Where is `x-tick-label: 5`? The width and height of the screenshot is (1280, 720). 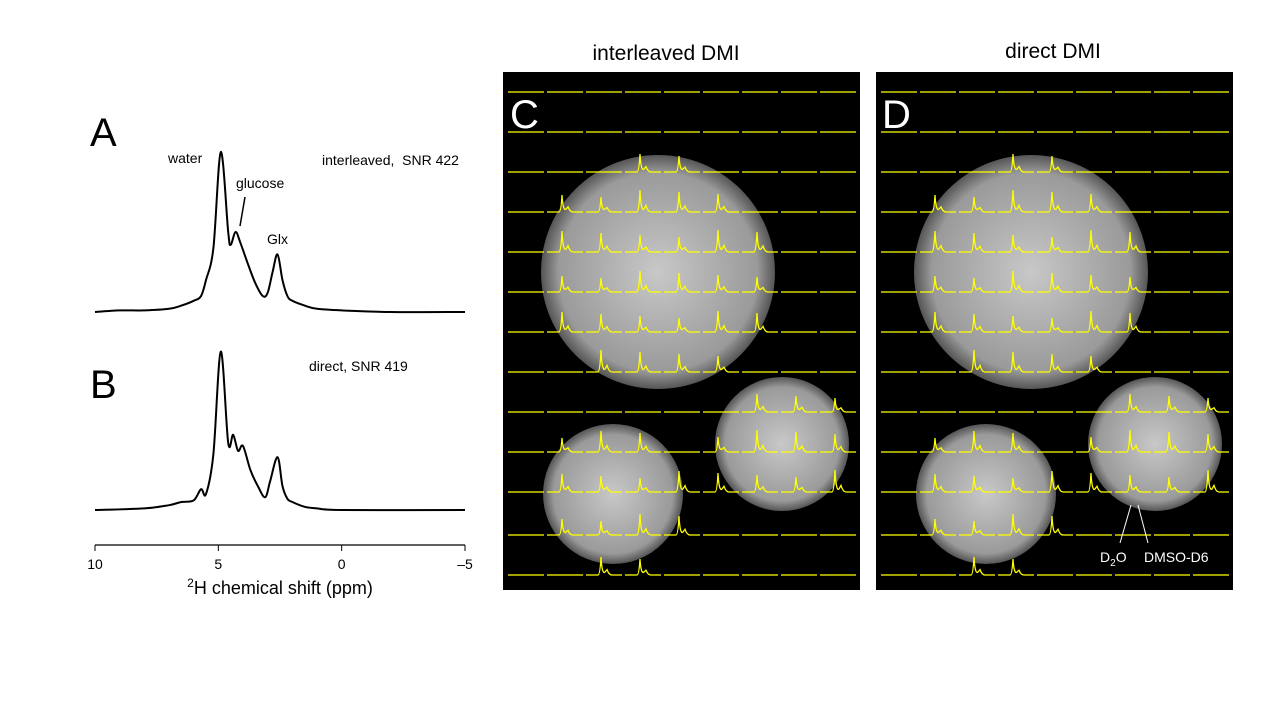
x-tick-label: 5 is located at coordinates (218, 564).